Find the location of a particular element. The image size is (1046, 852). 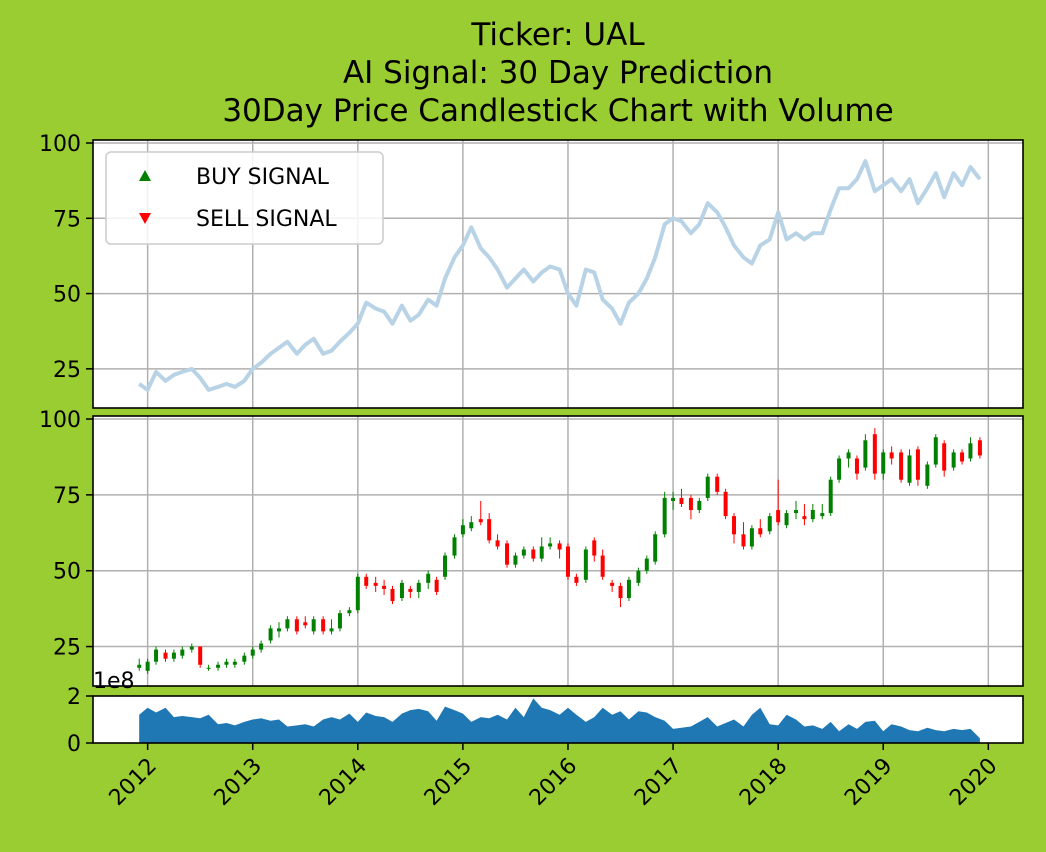

p3-y-tick-label-2: 2 is located at coordinates (74, 697).